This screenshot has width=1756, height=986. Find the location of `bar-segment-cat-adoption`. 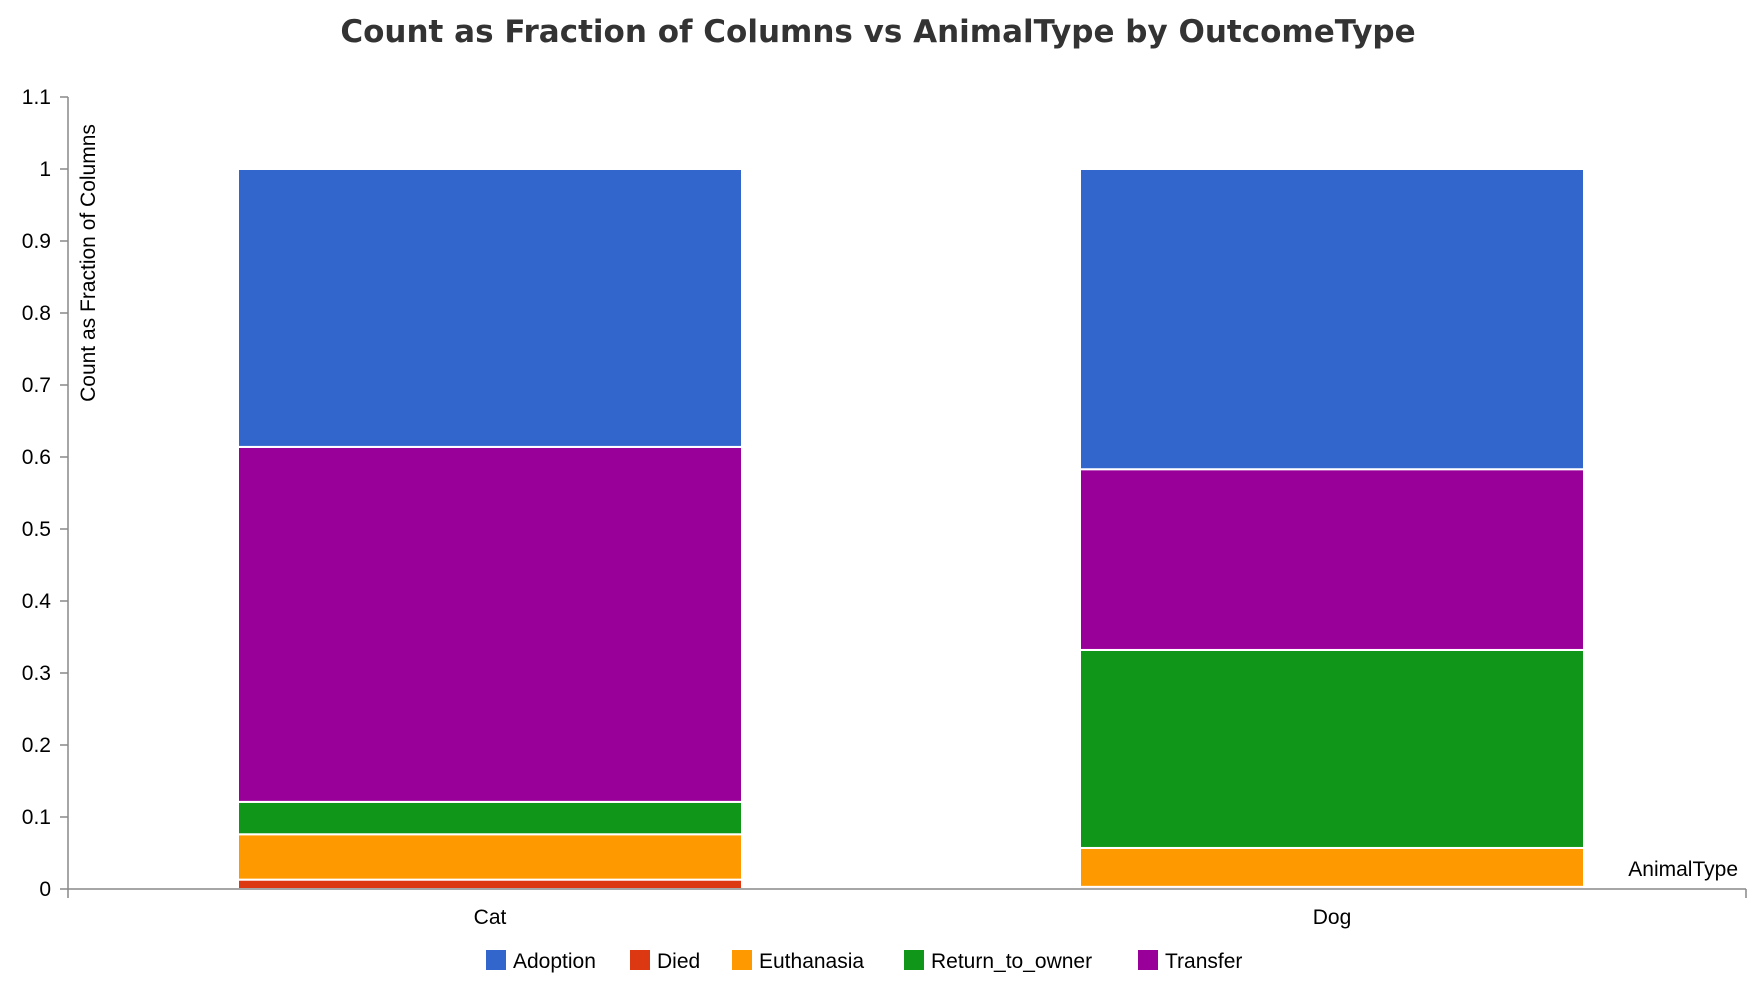

bar-segment-cat-adoption is located at coordinates (490, 308).